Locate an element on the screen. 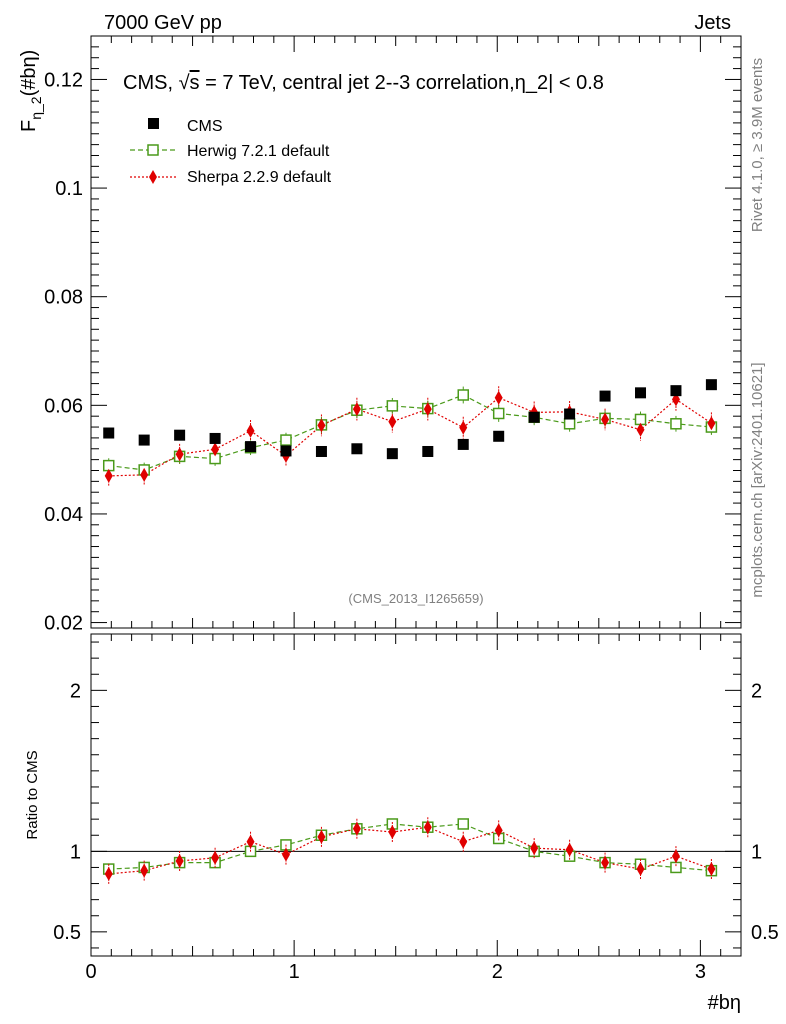 This screenshot has width=786, height=1024. main-data-layer is located at coordinates (410, 433).